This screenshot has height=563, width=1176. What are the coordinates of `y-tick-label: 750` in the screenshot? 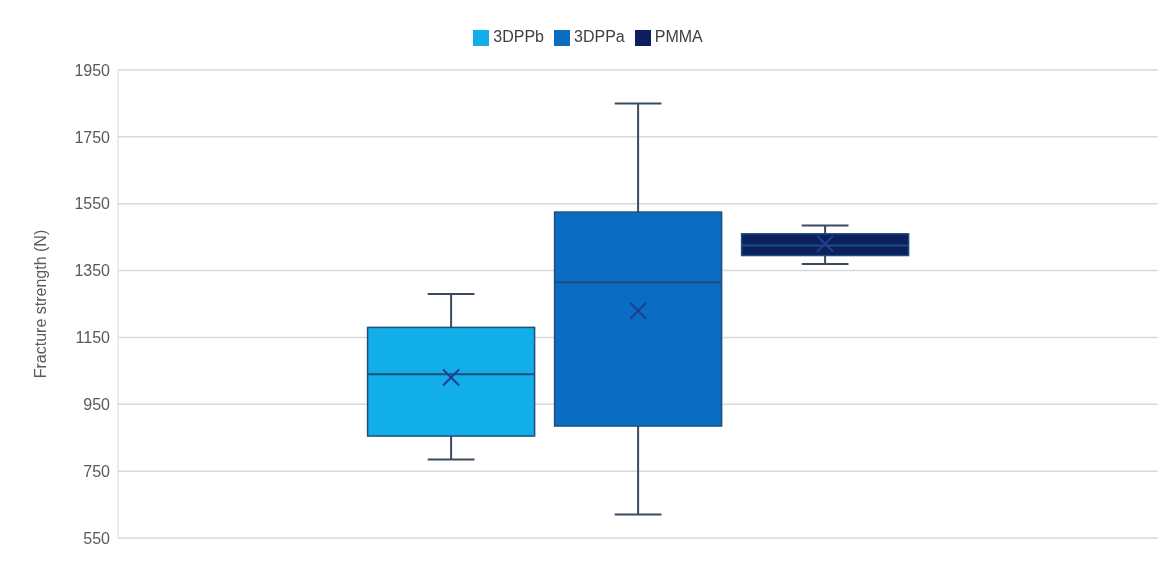 It's located at (97, 471).